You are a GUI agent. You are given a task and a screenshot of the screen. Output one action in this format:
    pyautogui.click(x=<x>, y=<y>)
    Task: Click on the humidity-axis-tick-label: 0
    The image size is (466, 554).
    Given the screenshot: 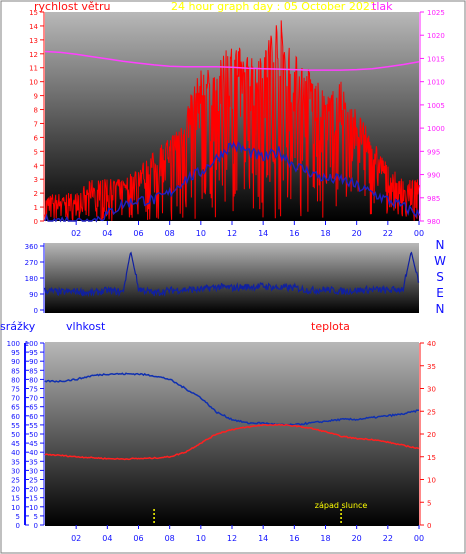 What is the action you would take?
    pyautogui.click(x=36, y=526)
    